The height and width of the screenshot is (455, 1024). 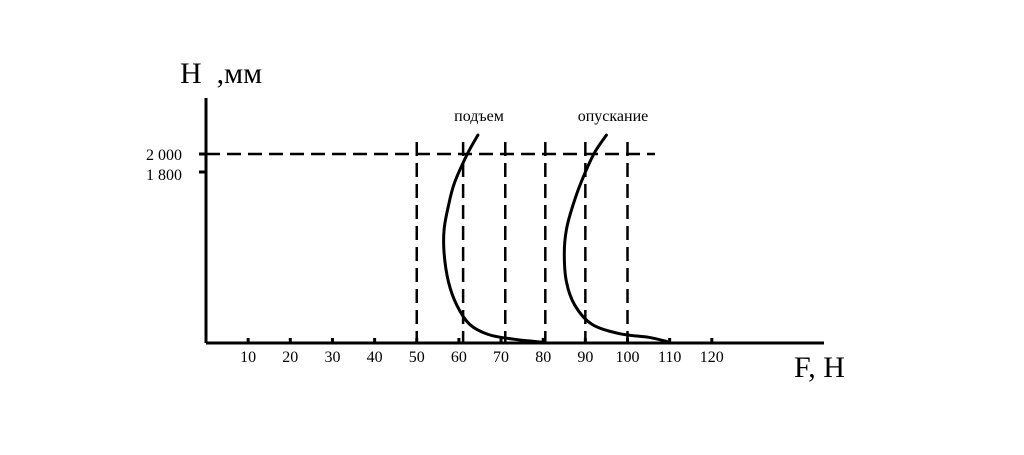 I want to click on y-axis-title: H ,мм, so click(x=221, y=73).